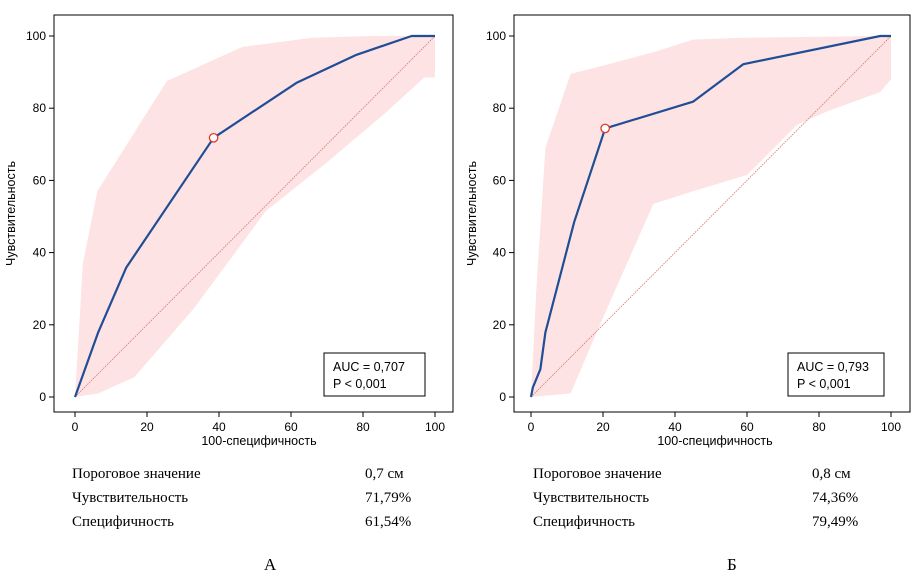 This screenshot has width=923, height=586. What do you see at coordinates (732, 564) in the screenshot?
I see `panel-label-b: Б` at bounding box center [732, 564].